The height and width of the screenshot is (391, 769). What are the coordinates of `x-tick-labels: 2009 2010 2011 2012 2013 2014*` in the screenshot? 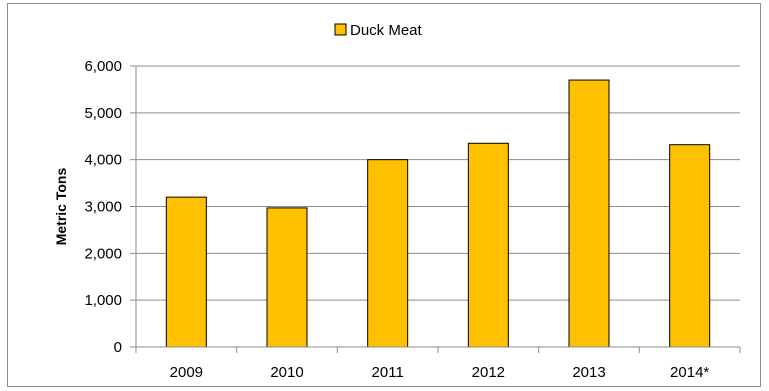 It's located at (440, 372).